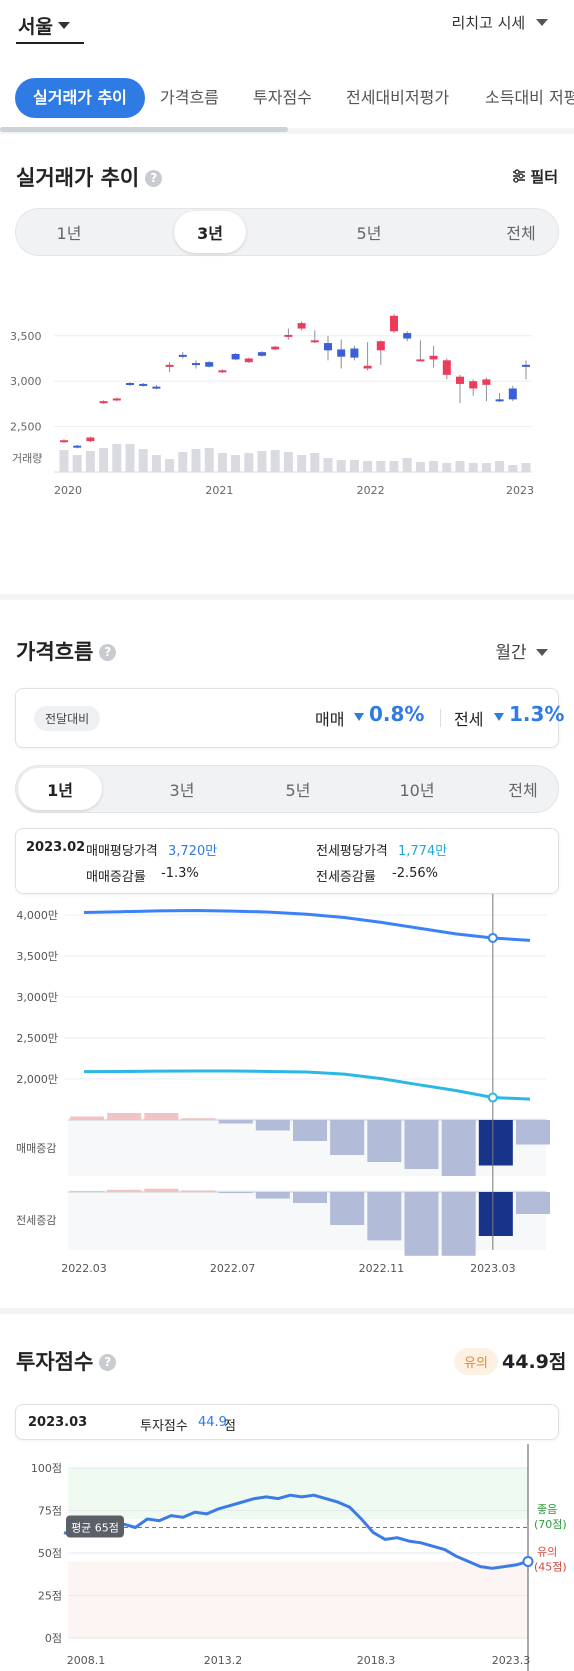 The height and width of the screenshot is (1671, 574). I want to click on y-tick-label: 0점, so click(53, 1638).